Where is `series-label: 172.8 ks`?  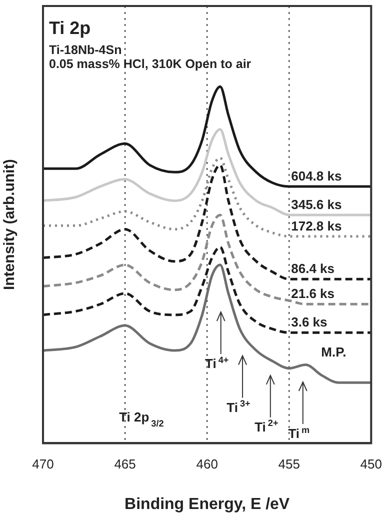 series-label: 172.8 ks is located at coordinates (316, 226).